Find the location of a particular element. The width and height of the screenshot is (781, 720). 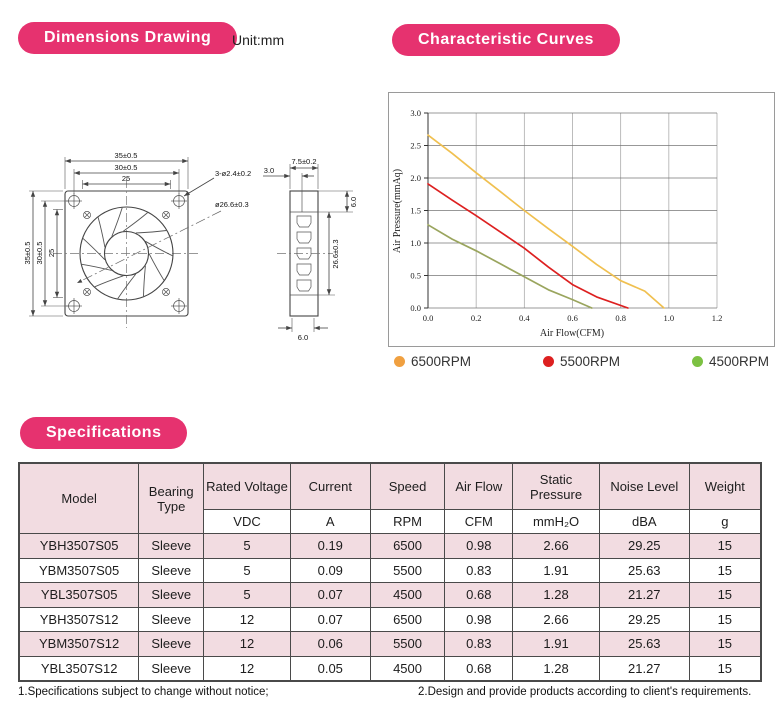

col-header-model: Model is located at coordinates (79, 498).